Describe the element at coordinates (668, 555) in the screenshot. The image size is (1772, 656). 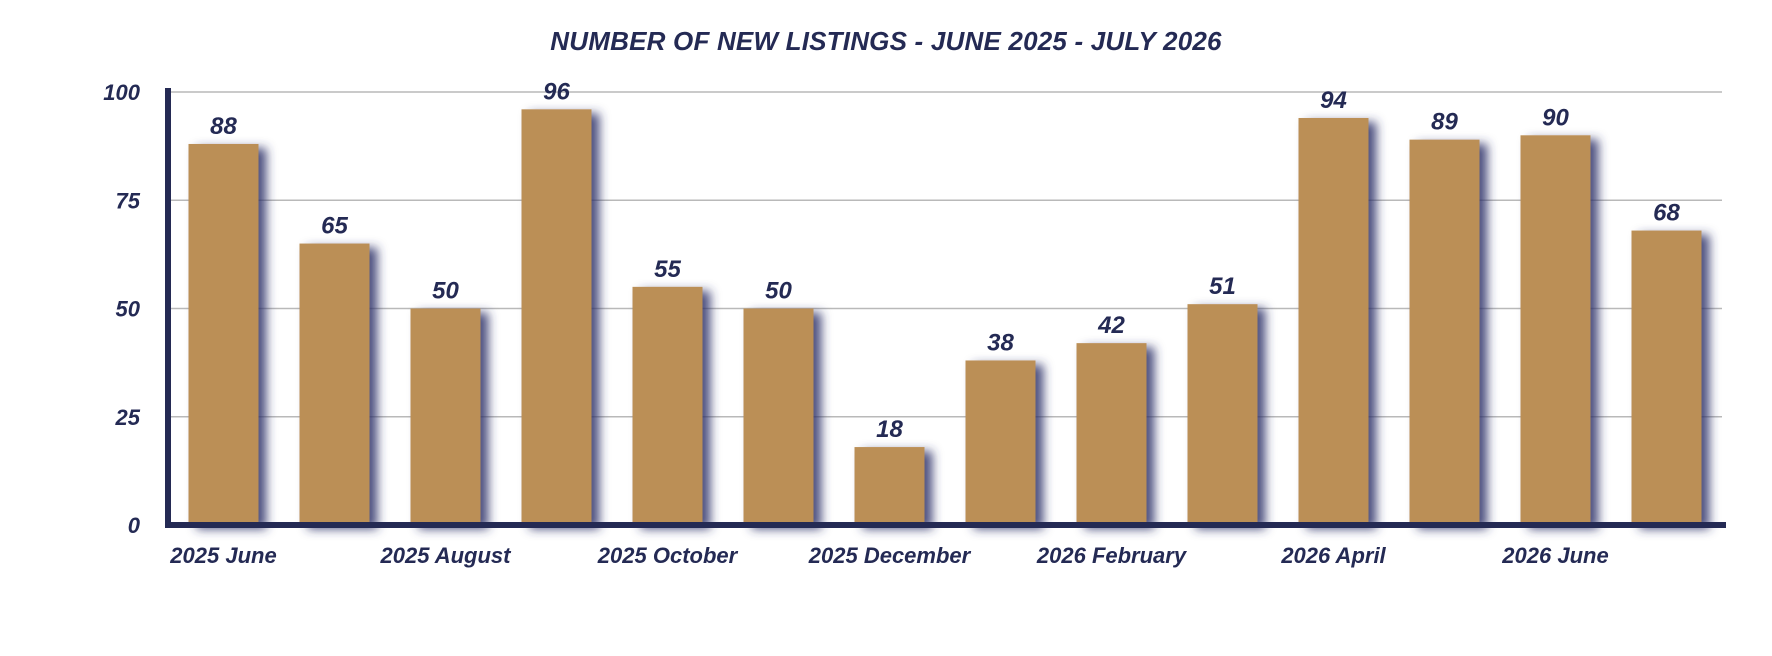
I see `x-tick-label: 2025 October` at that location.